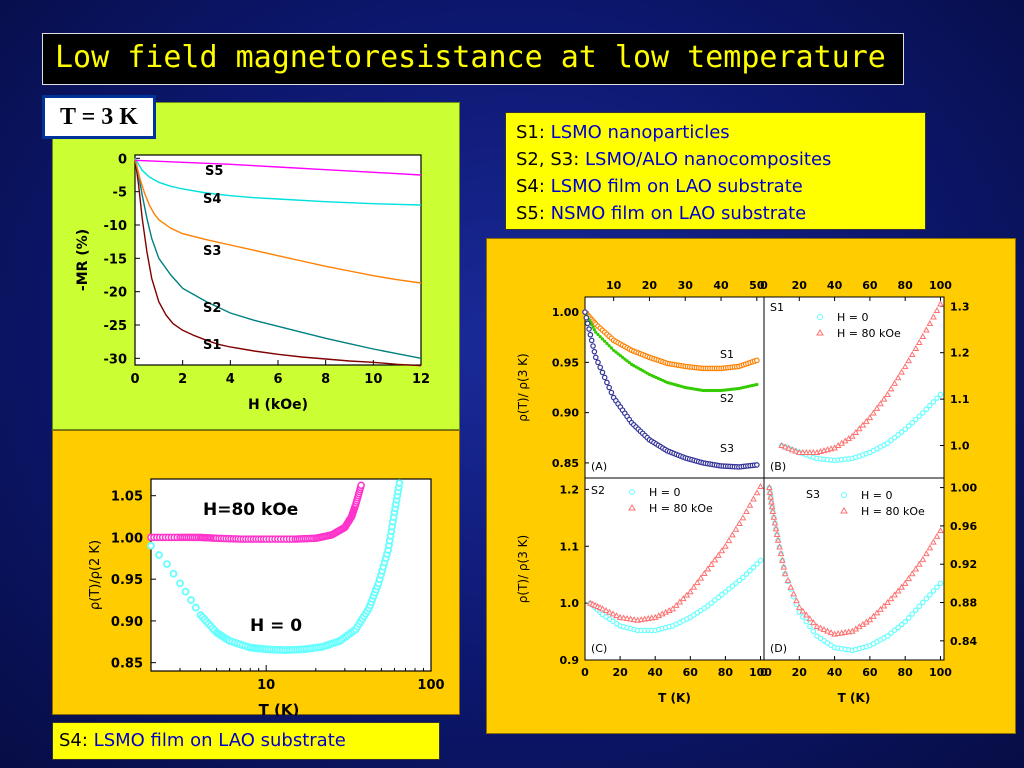 Image resolution: width=1024 pixels, height=768 pixels. Describe the element at coordinates (99, 117) in the screenshot. I see `temperature-label: T = 3 K` at that location.